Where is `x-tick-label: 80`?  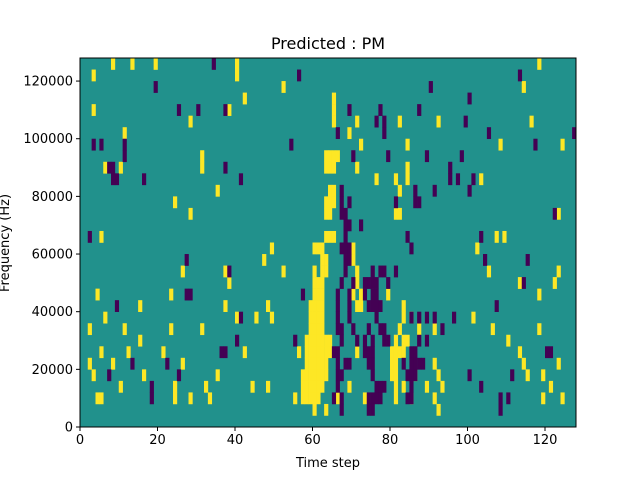 x-tick-label: 80 is located at coordinates (390, 440).